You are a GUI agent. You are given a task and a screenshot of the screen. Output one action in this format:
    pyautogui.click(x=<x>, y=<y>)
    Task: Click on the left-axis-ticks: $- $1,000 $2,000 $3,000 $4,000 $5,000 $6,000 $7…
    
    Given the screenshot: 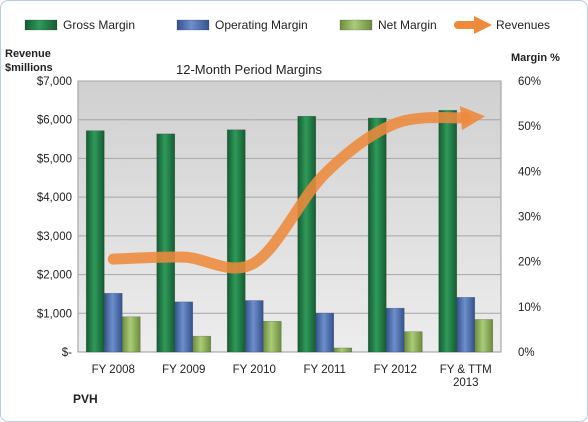 What is the action you would take?
    pyautogui.click(x=54, y=217)
    